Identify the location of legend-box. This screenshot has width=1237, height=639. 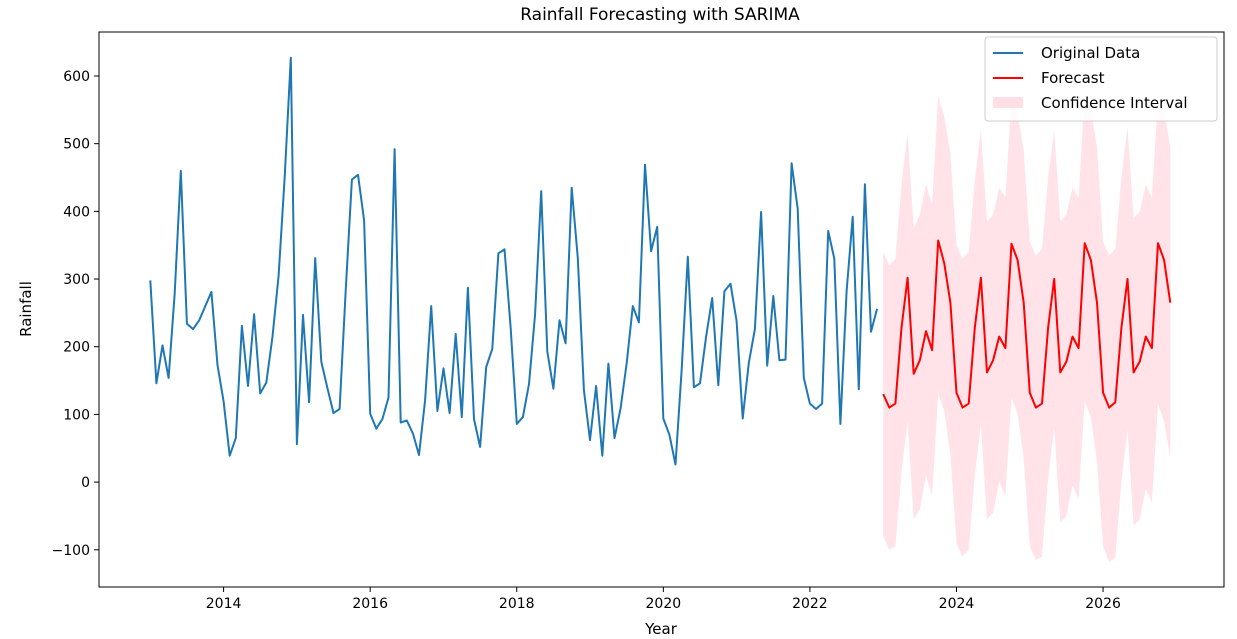
(1101, 79).